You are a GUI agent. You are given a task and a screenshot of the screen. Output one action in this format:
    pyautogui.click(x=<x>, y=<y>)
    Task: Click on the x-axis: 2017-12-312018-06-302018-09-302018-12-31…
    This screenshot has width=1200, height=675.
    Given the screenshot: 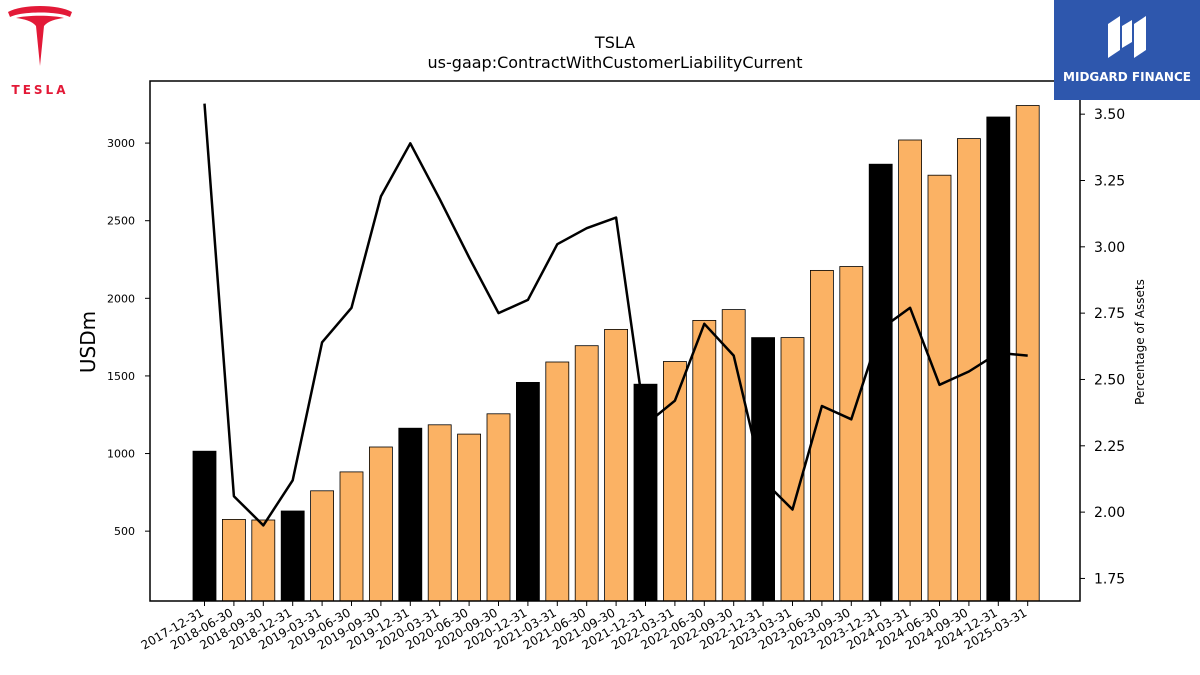 What is the action you would take?
    pyautogui.click(x=584, y=626)
    